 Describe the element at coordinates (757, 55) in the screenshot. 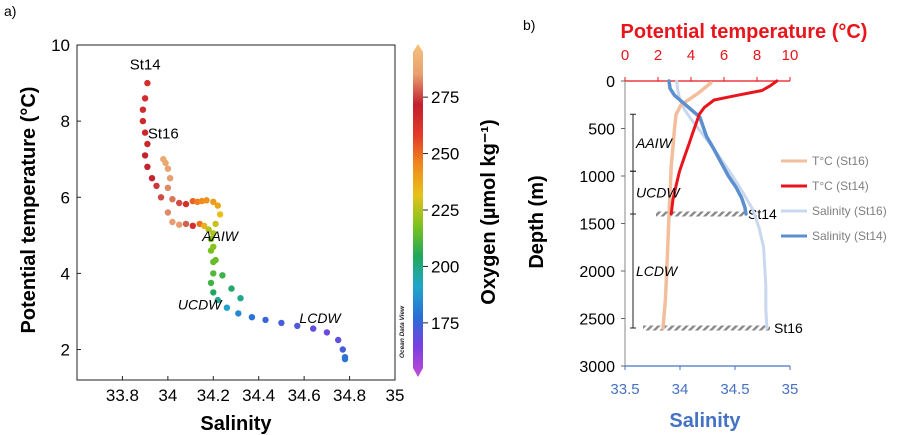

I see `temperature-tick-label: 8` at that location.